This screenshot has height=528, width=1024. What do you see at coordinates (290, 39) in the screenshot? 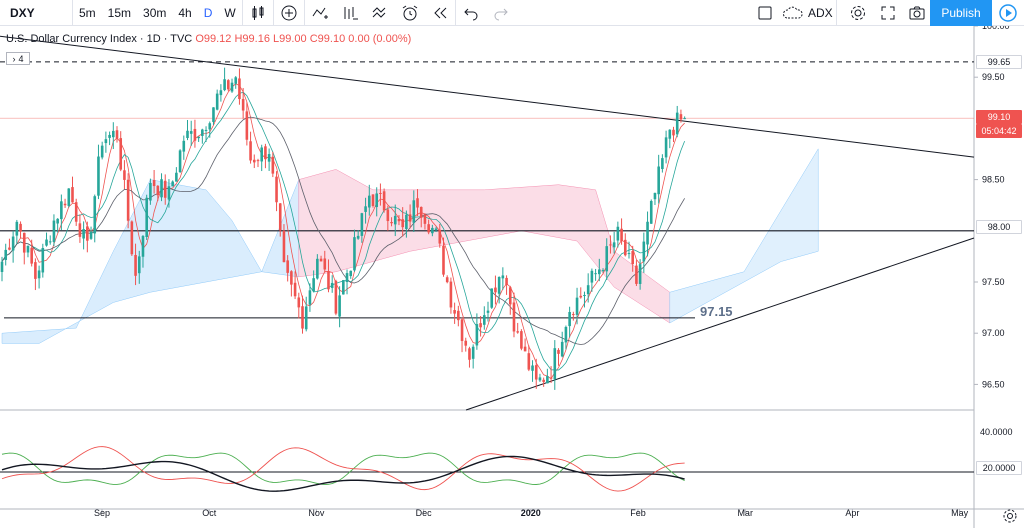
I see `low-value: L99.00` at bounding box center [290, 39].